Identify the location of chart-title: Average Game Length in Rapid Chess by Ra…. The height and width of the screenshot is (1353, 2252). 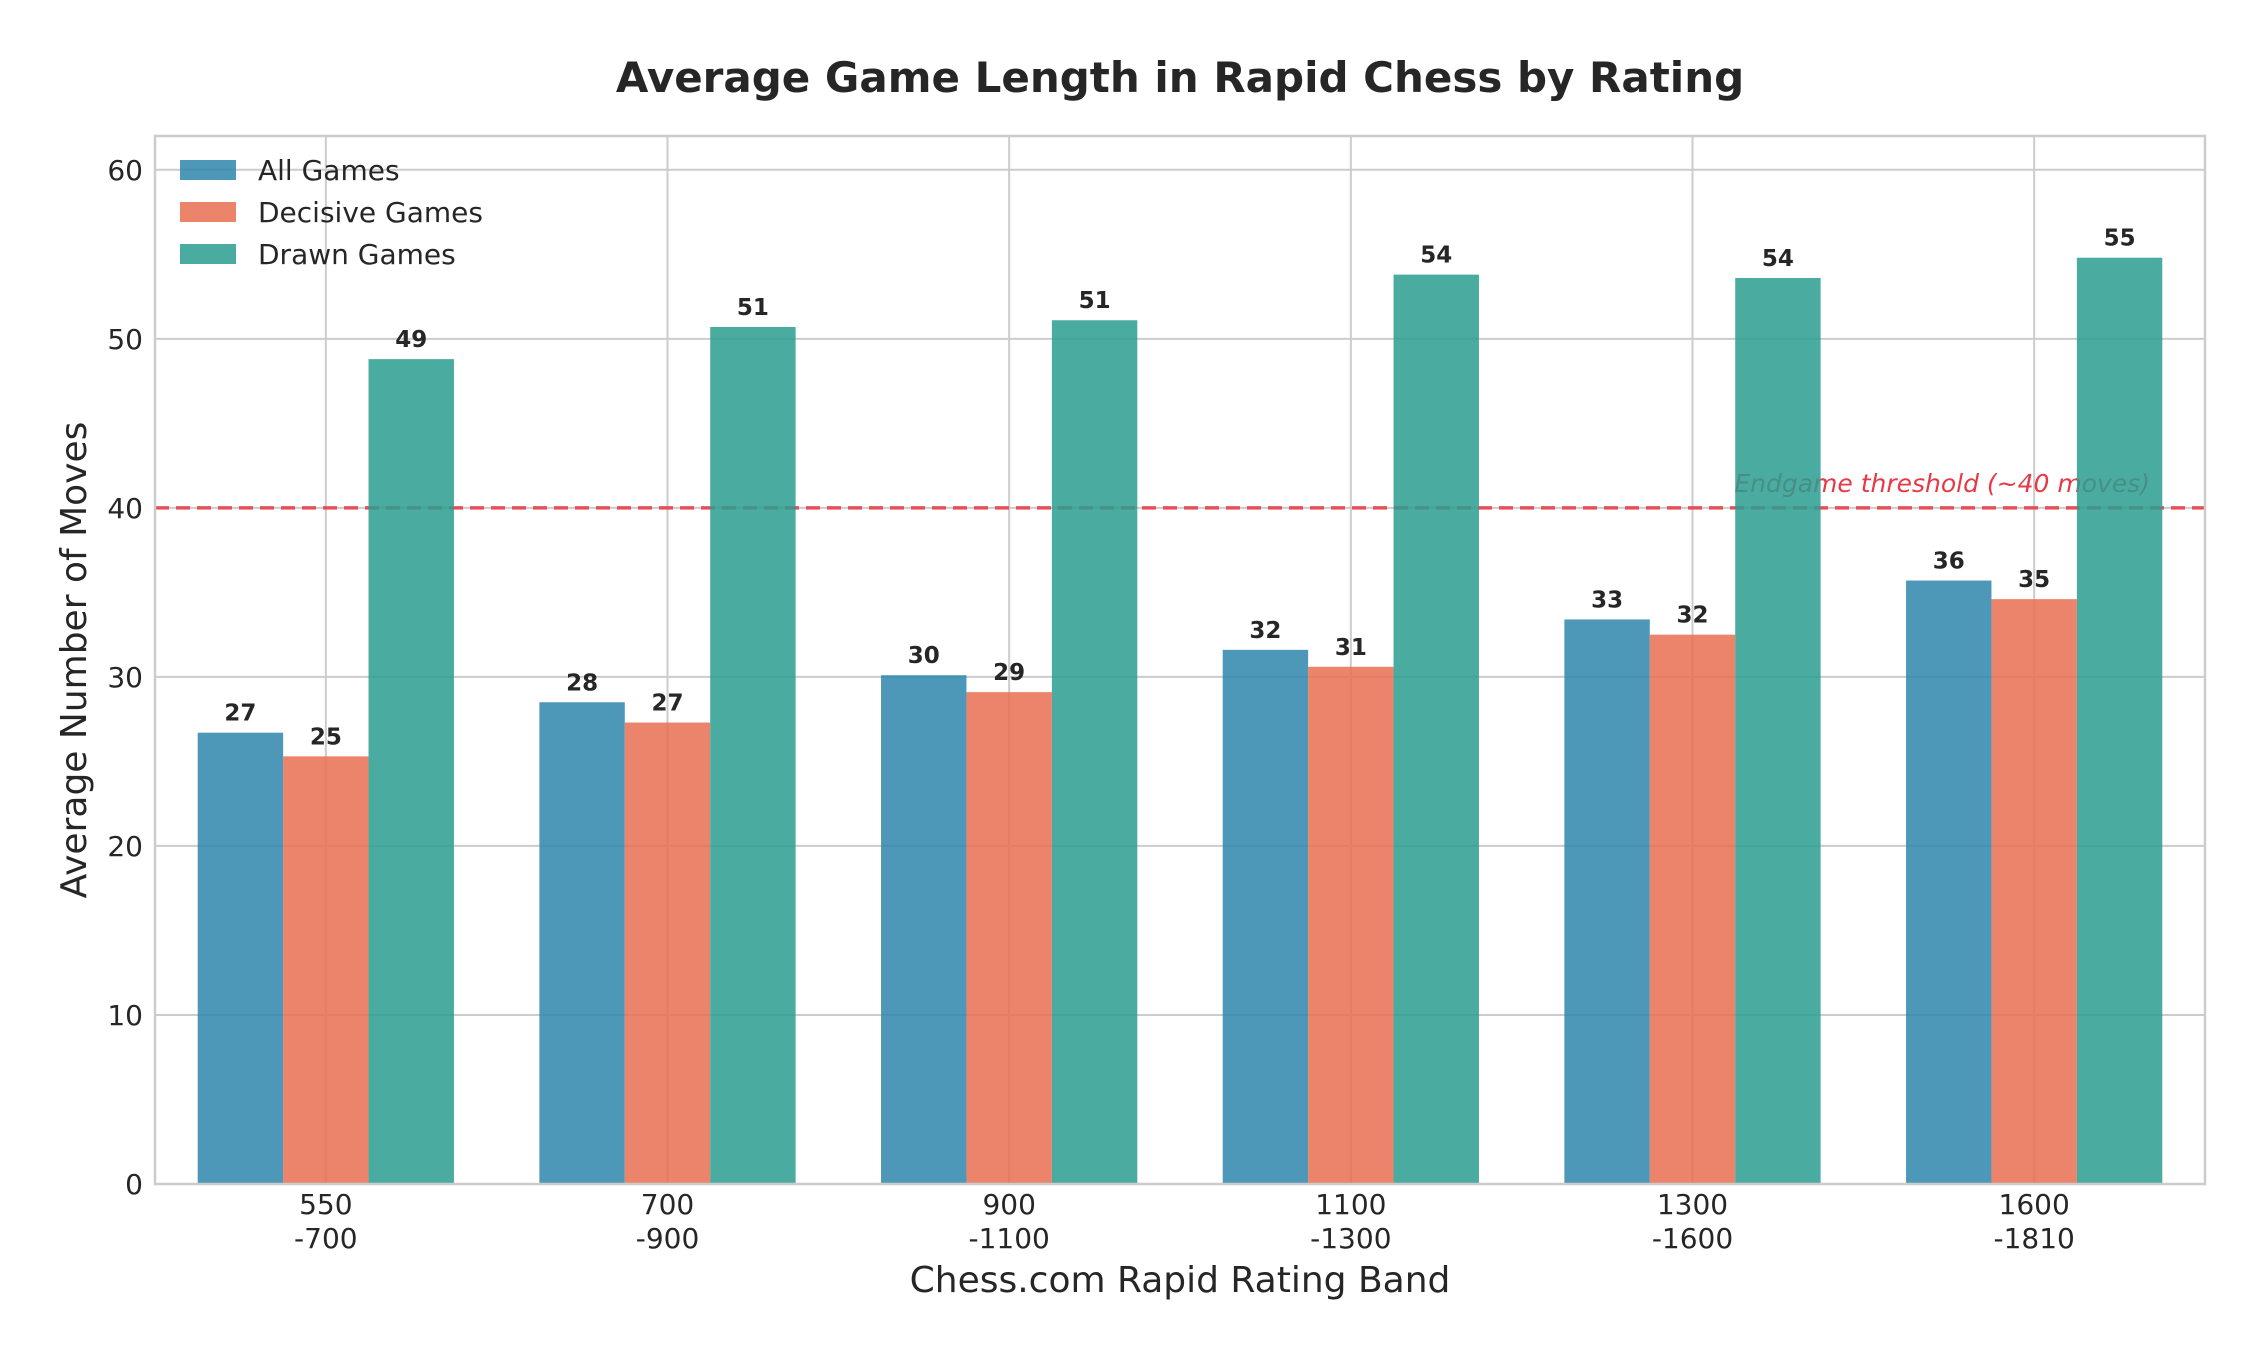
(1180, 77).